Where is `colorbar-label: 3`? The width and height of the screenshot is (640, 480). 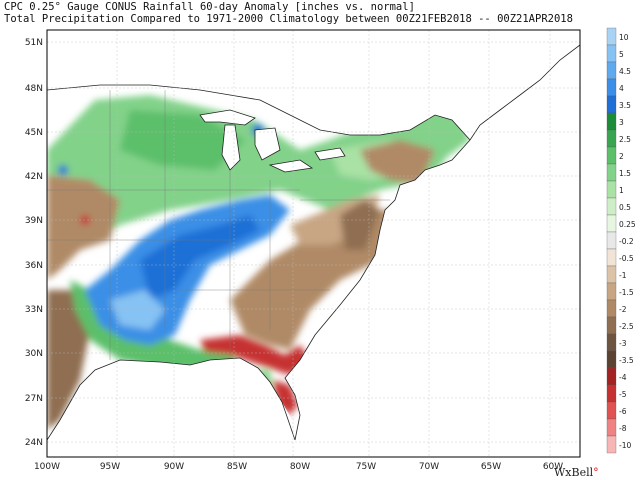
colorbar-label: 3 is located at coordinates (621, 122).